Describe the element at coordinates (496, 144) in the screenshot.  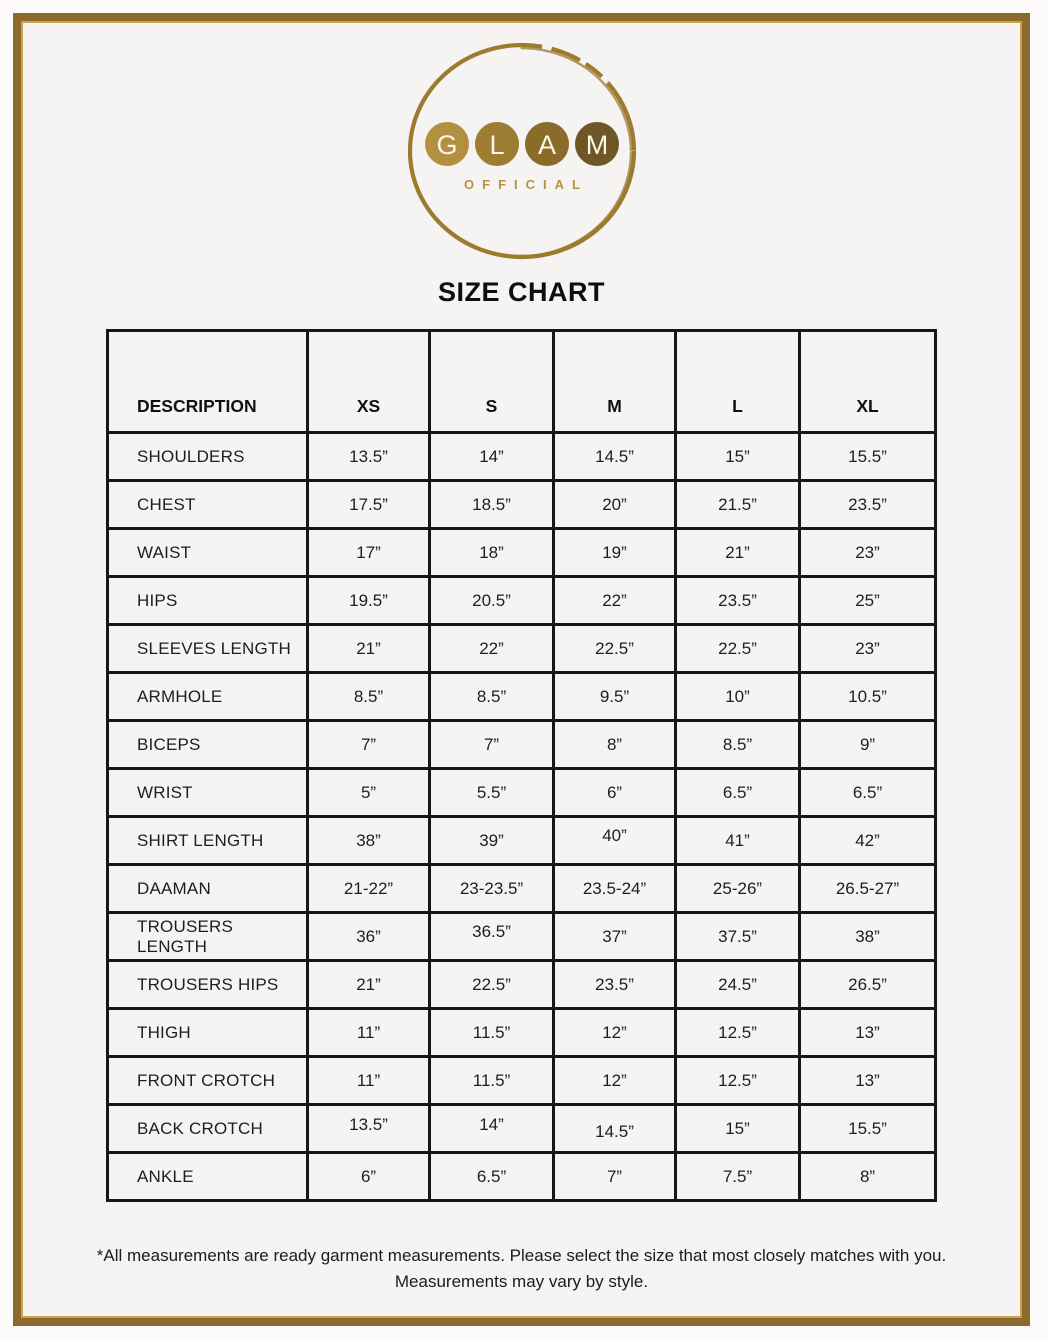
I see `logo-circle-l` at that location.